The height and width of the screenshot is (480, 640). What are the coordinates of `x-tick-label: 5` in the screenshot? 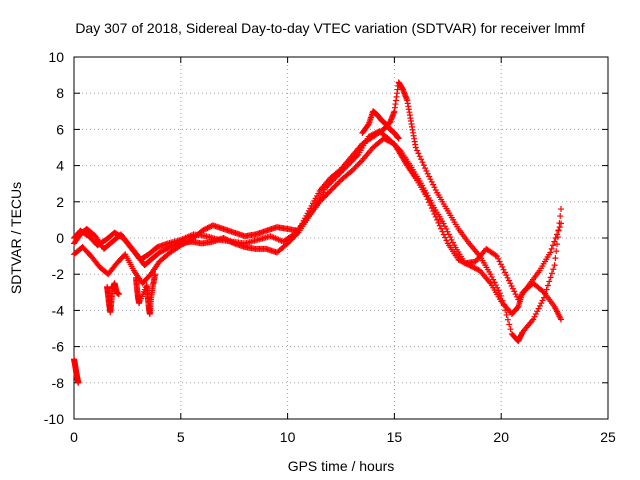 It's located at (181, 437).